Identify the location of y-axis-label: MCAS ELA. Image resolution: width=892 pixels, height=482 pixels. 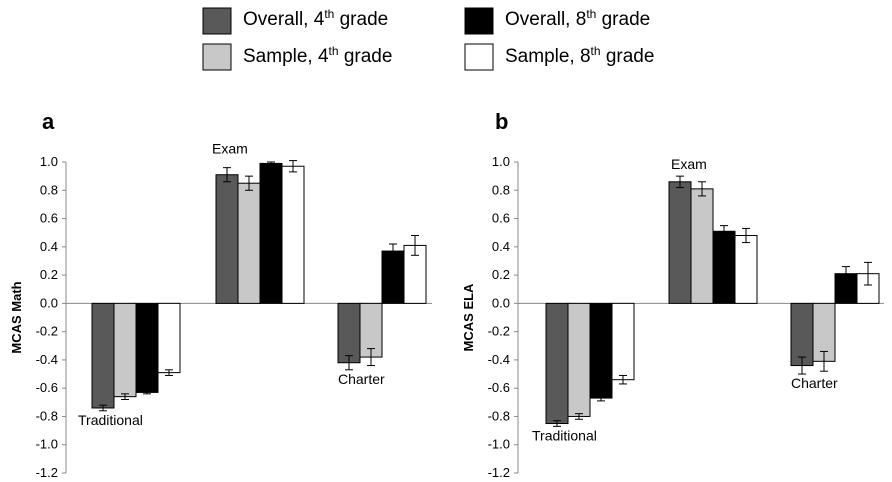
(468, 317).